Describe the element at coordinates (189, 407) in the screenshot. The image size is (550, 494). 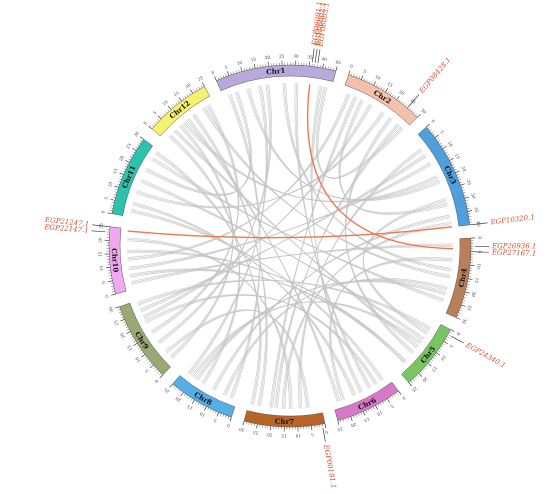
I see `tick-label: 15` at that location.